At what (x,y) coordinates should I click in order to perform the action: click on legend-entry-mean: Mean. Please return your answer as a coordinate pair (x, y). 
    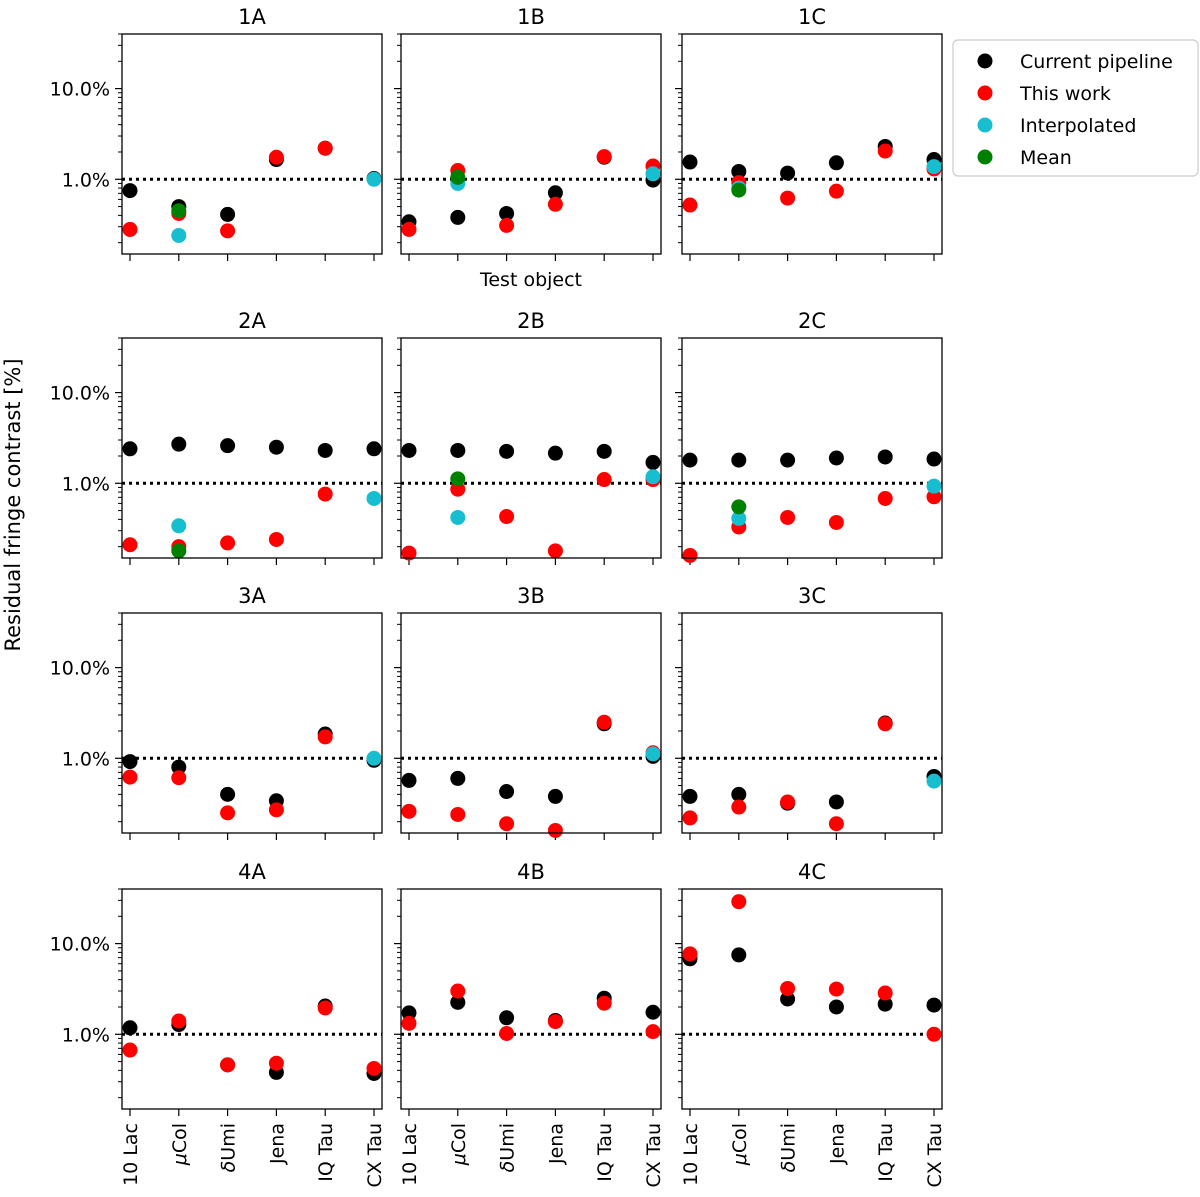
    Looking at the image, I should click on (1024, 158).